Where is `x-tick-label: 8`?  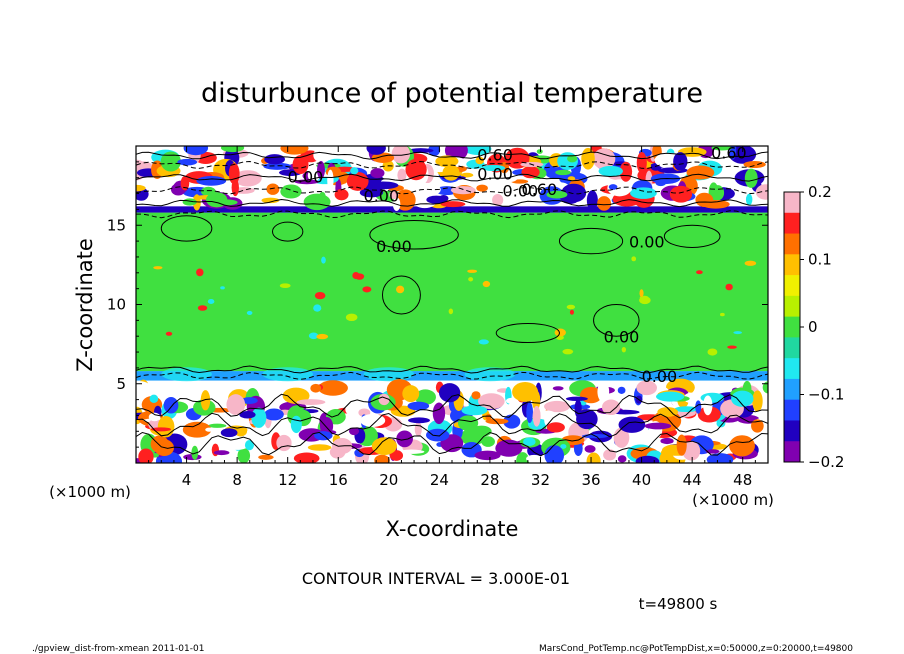 x-tick-label: 8 is located at coordinates (237, 480).